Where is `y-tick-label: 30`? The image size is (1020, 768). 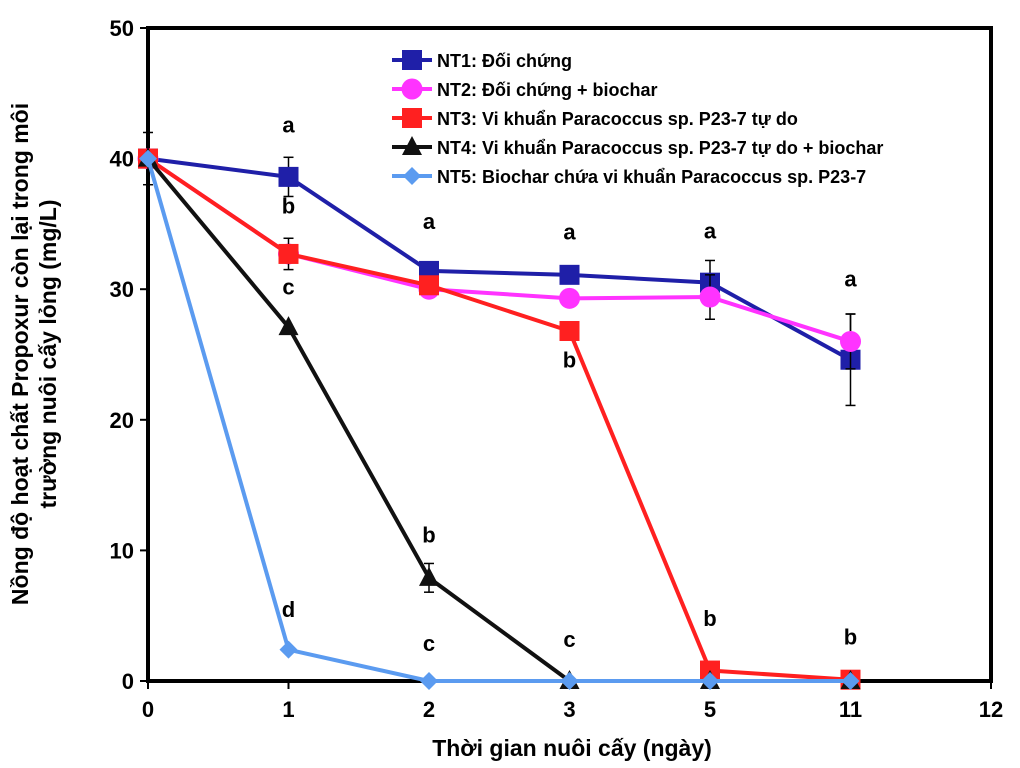
y-tick-label: 30 is located at coordinates (122, 289).